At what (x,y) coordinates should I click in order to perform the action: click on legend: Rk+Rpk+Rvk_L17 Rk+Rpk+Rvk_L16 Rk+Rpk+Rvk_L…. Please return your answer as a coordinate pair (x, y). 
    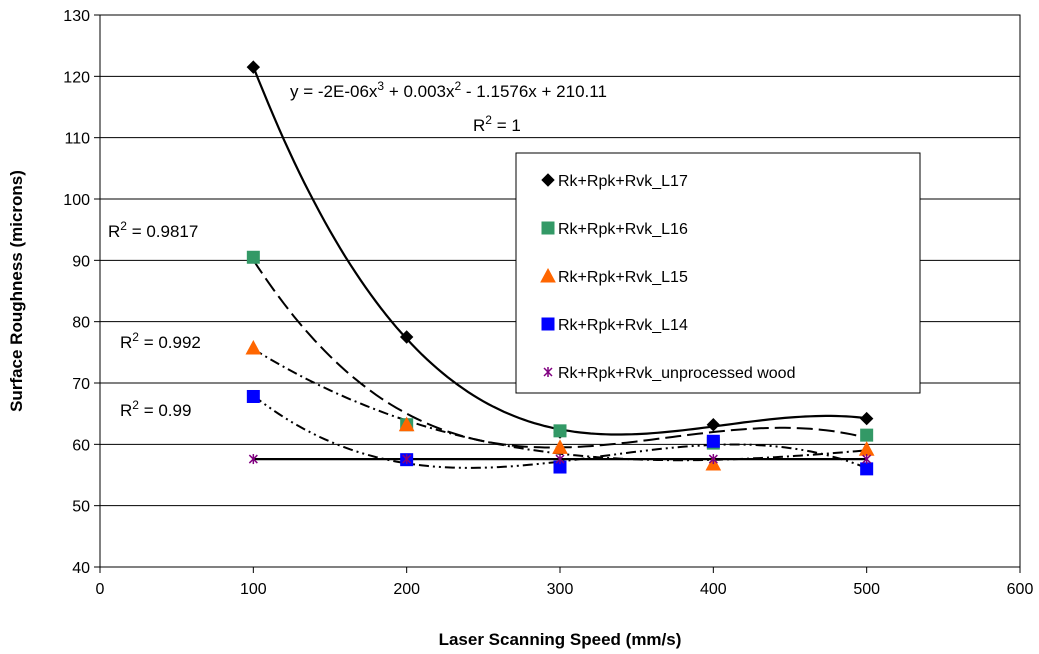
    Looking at the image, I should click on (718, 273).